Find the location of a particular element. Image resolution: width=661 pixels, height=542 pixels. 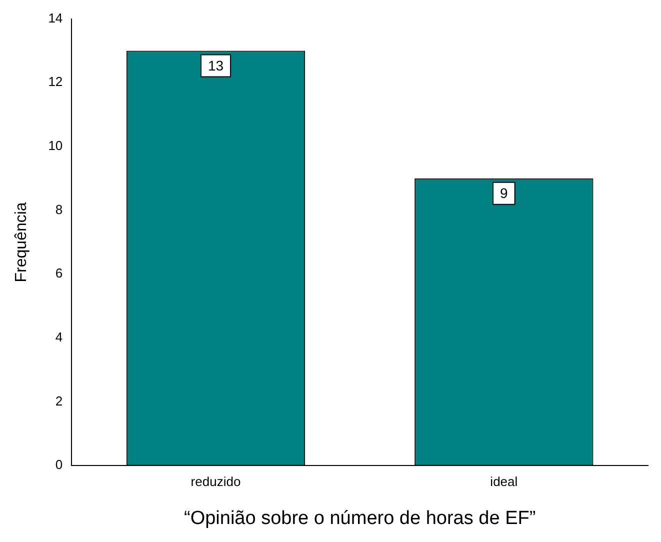

y-tick-label: 4 is located at coordinates (59, 337).